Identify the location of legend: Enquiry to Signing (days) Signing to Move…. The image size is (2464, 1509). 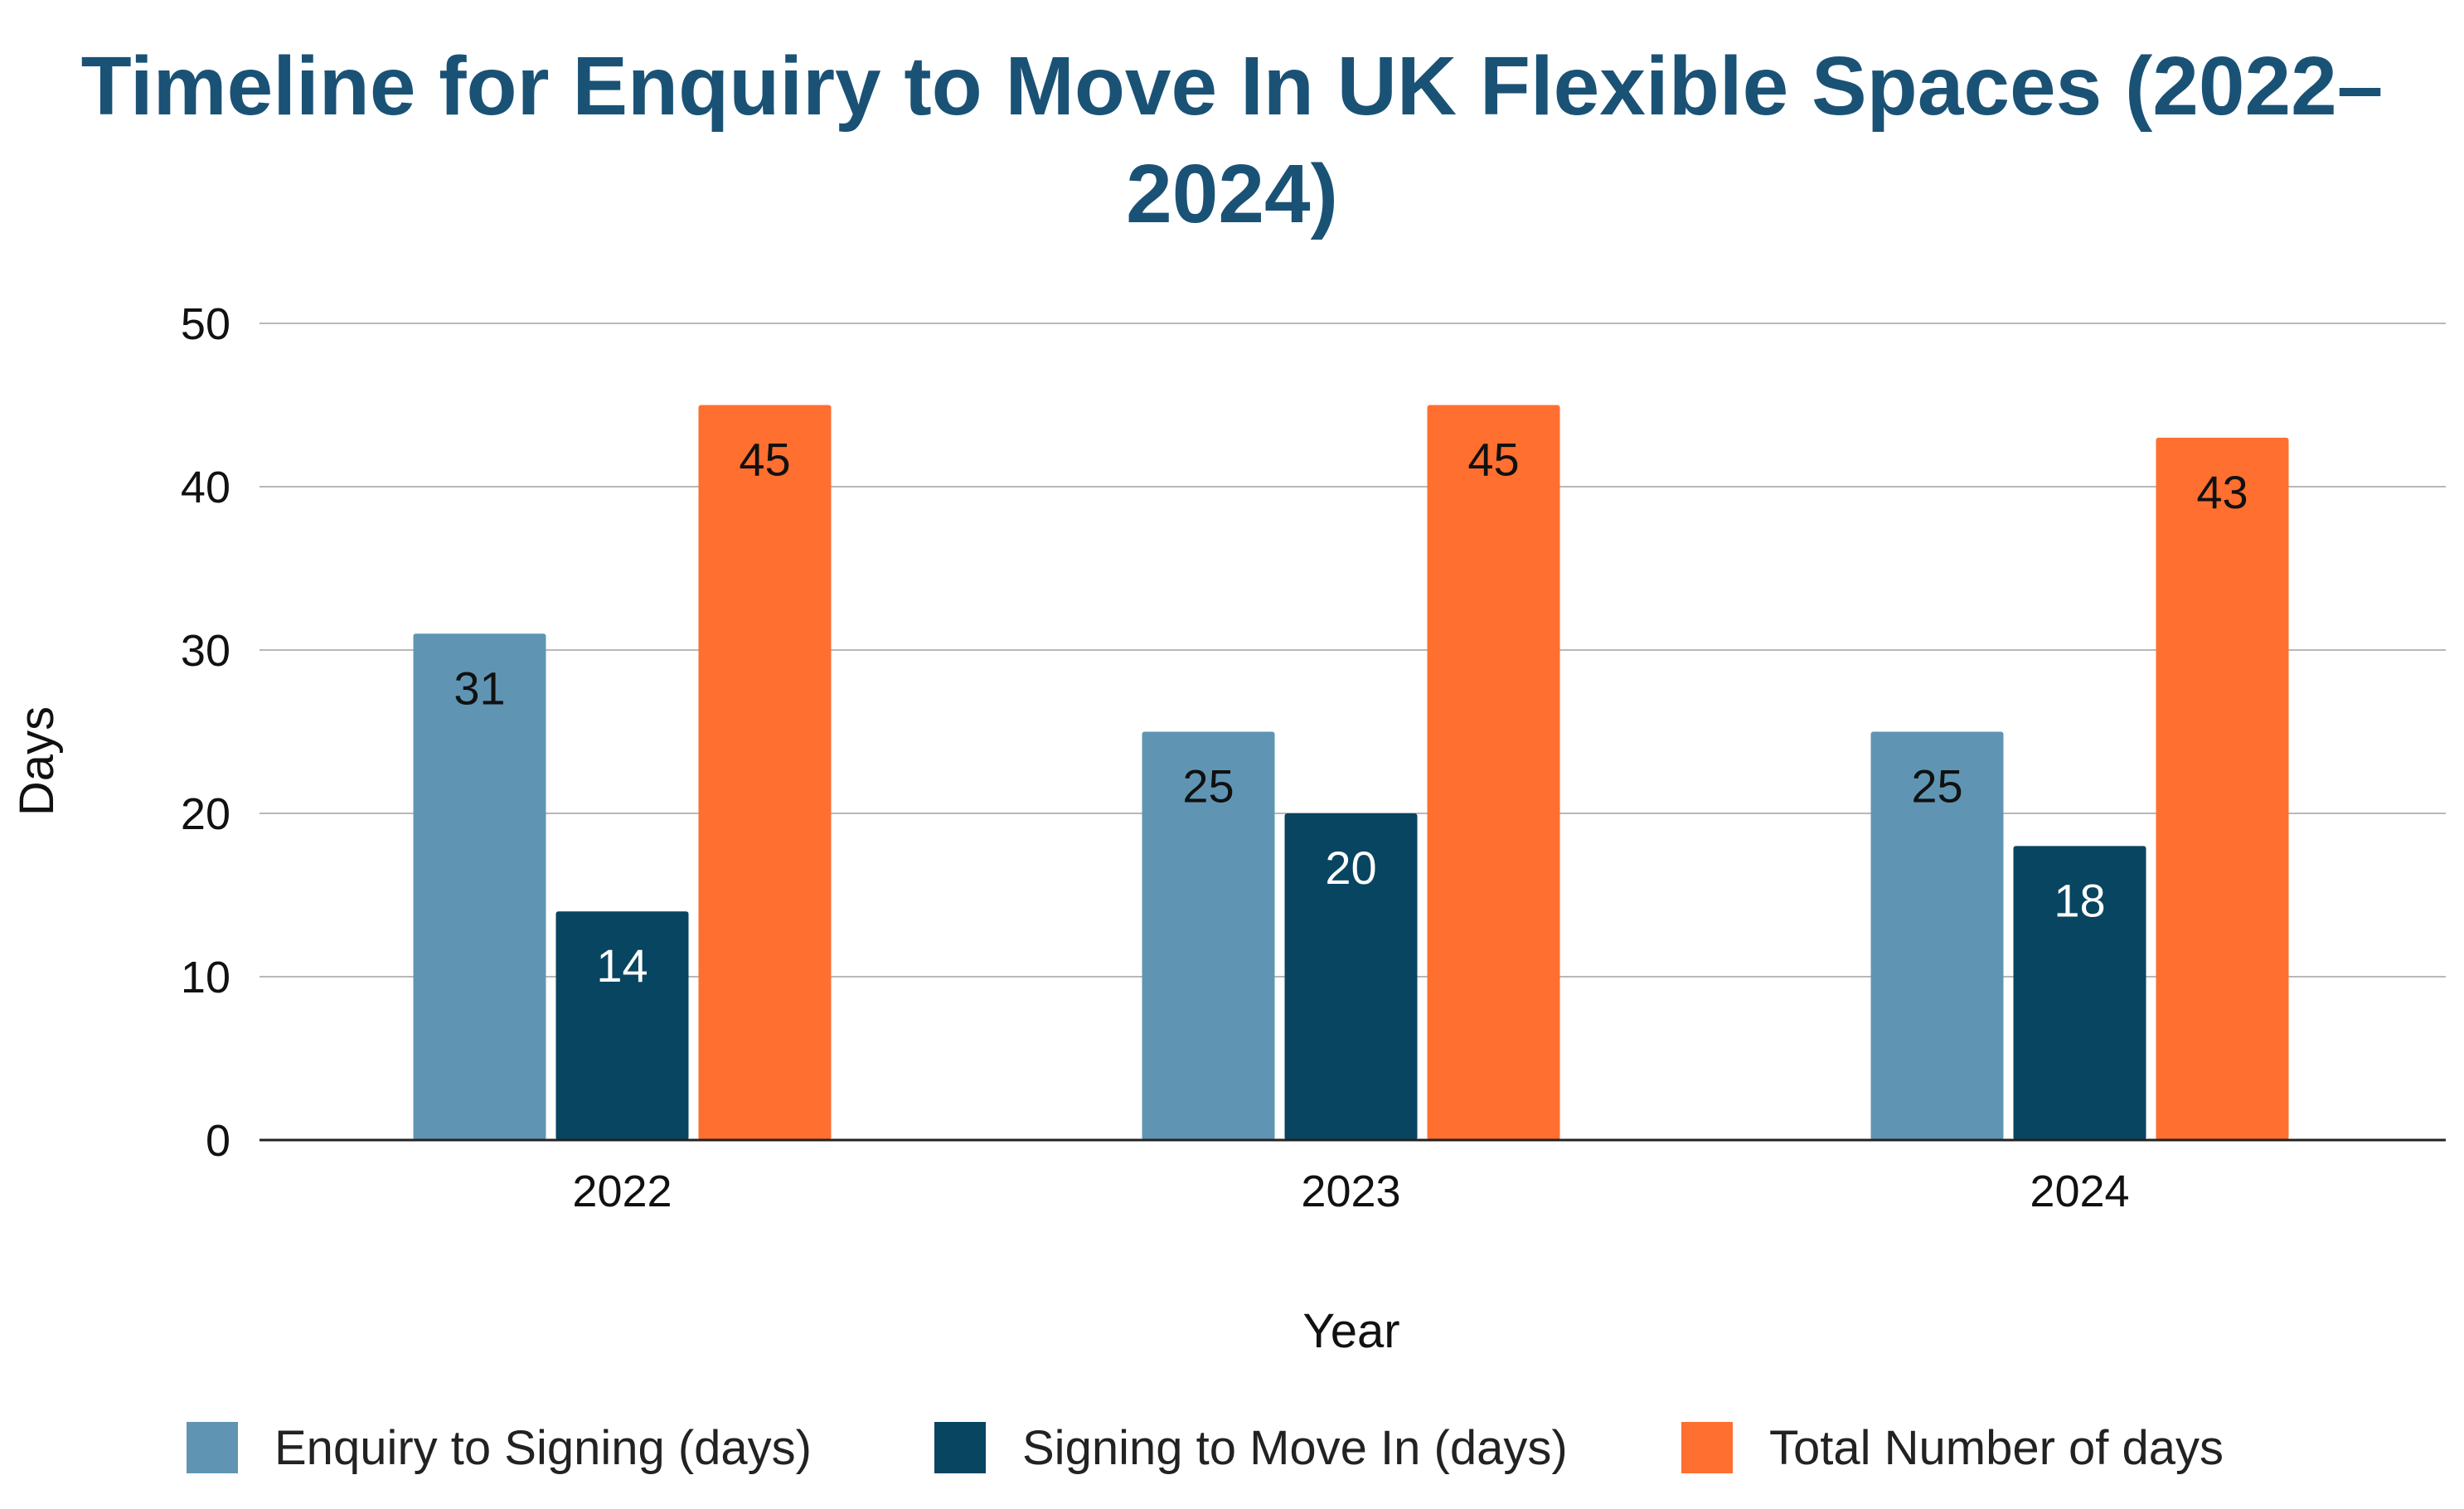
(1205, 1448).